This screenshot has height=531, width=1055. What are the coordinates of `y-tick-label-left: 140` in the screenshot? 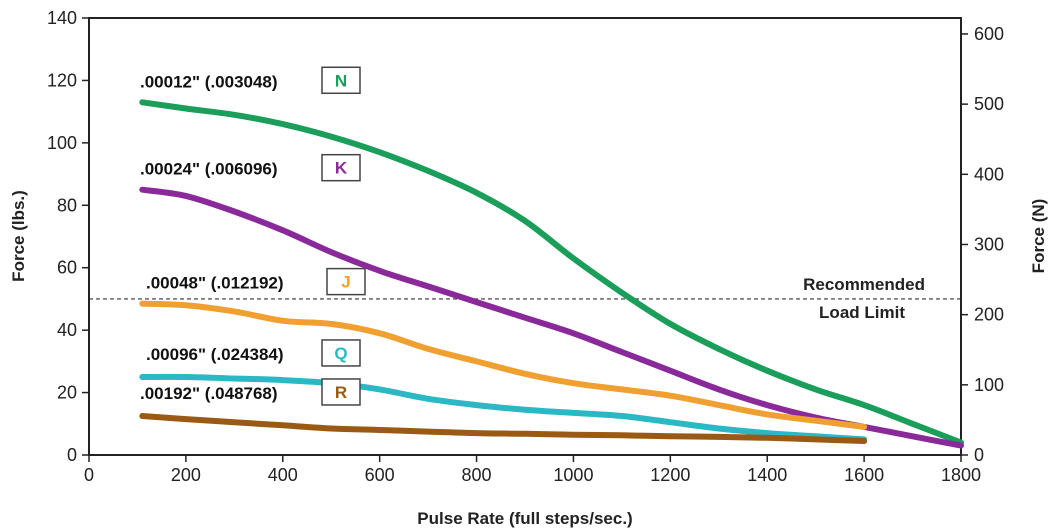 It's located at (62, 18).